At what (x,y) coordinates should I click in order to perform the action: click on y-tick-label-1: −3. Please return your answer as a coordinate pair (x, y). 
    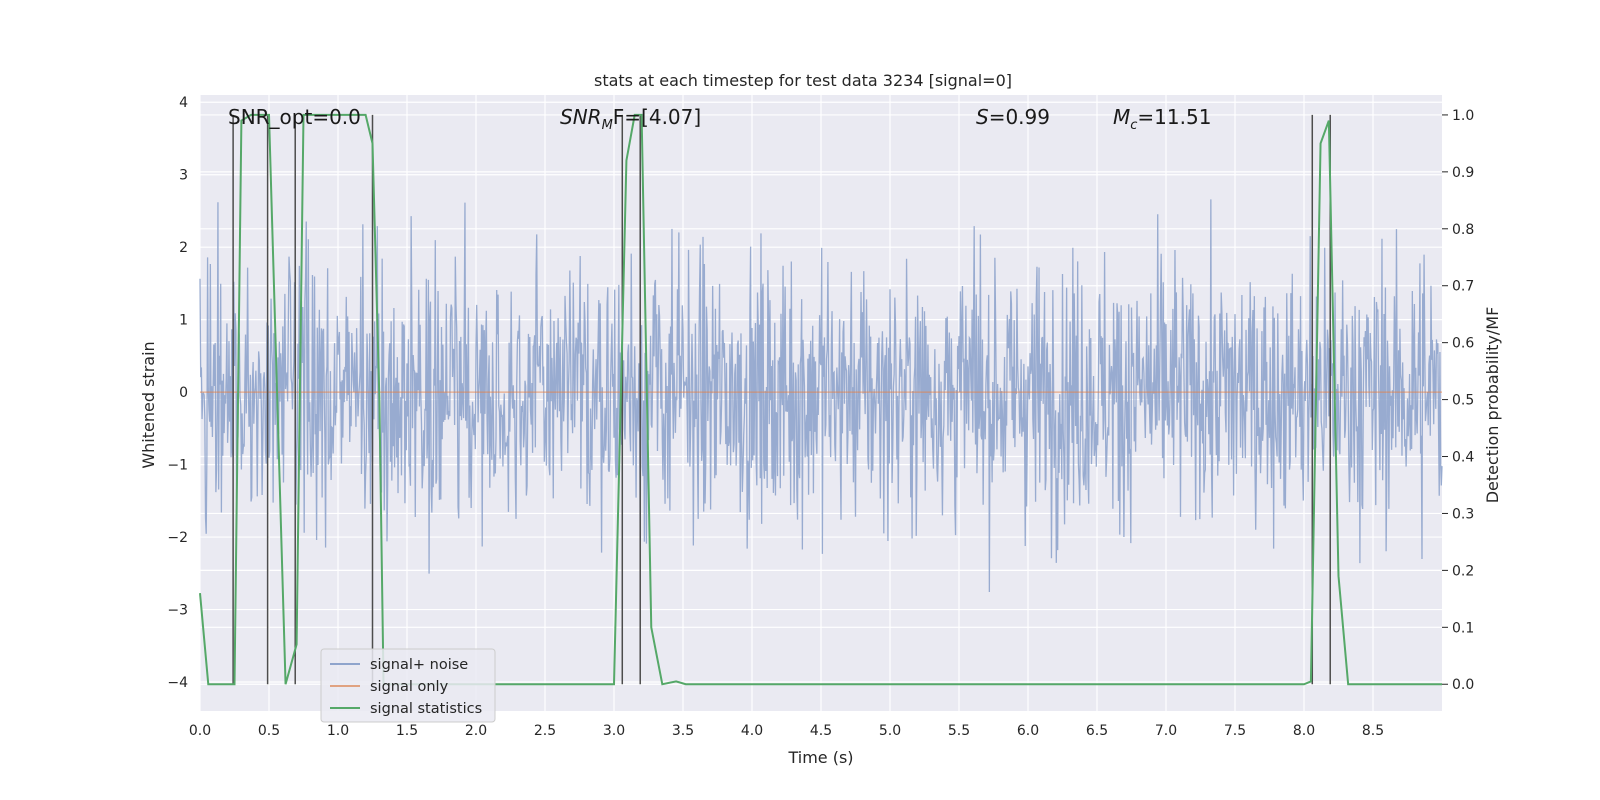
    Looking at the image, I should click on (177, 611).